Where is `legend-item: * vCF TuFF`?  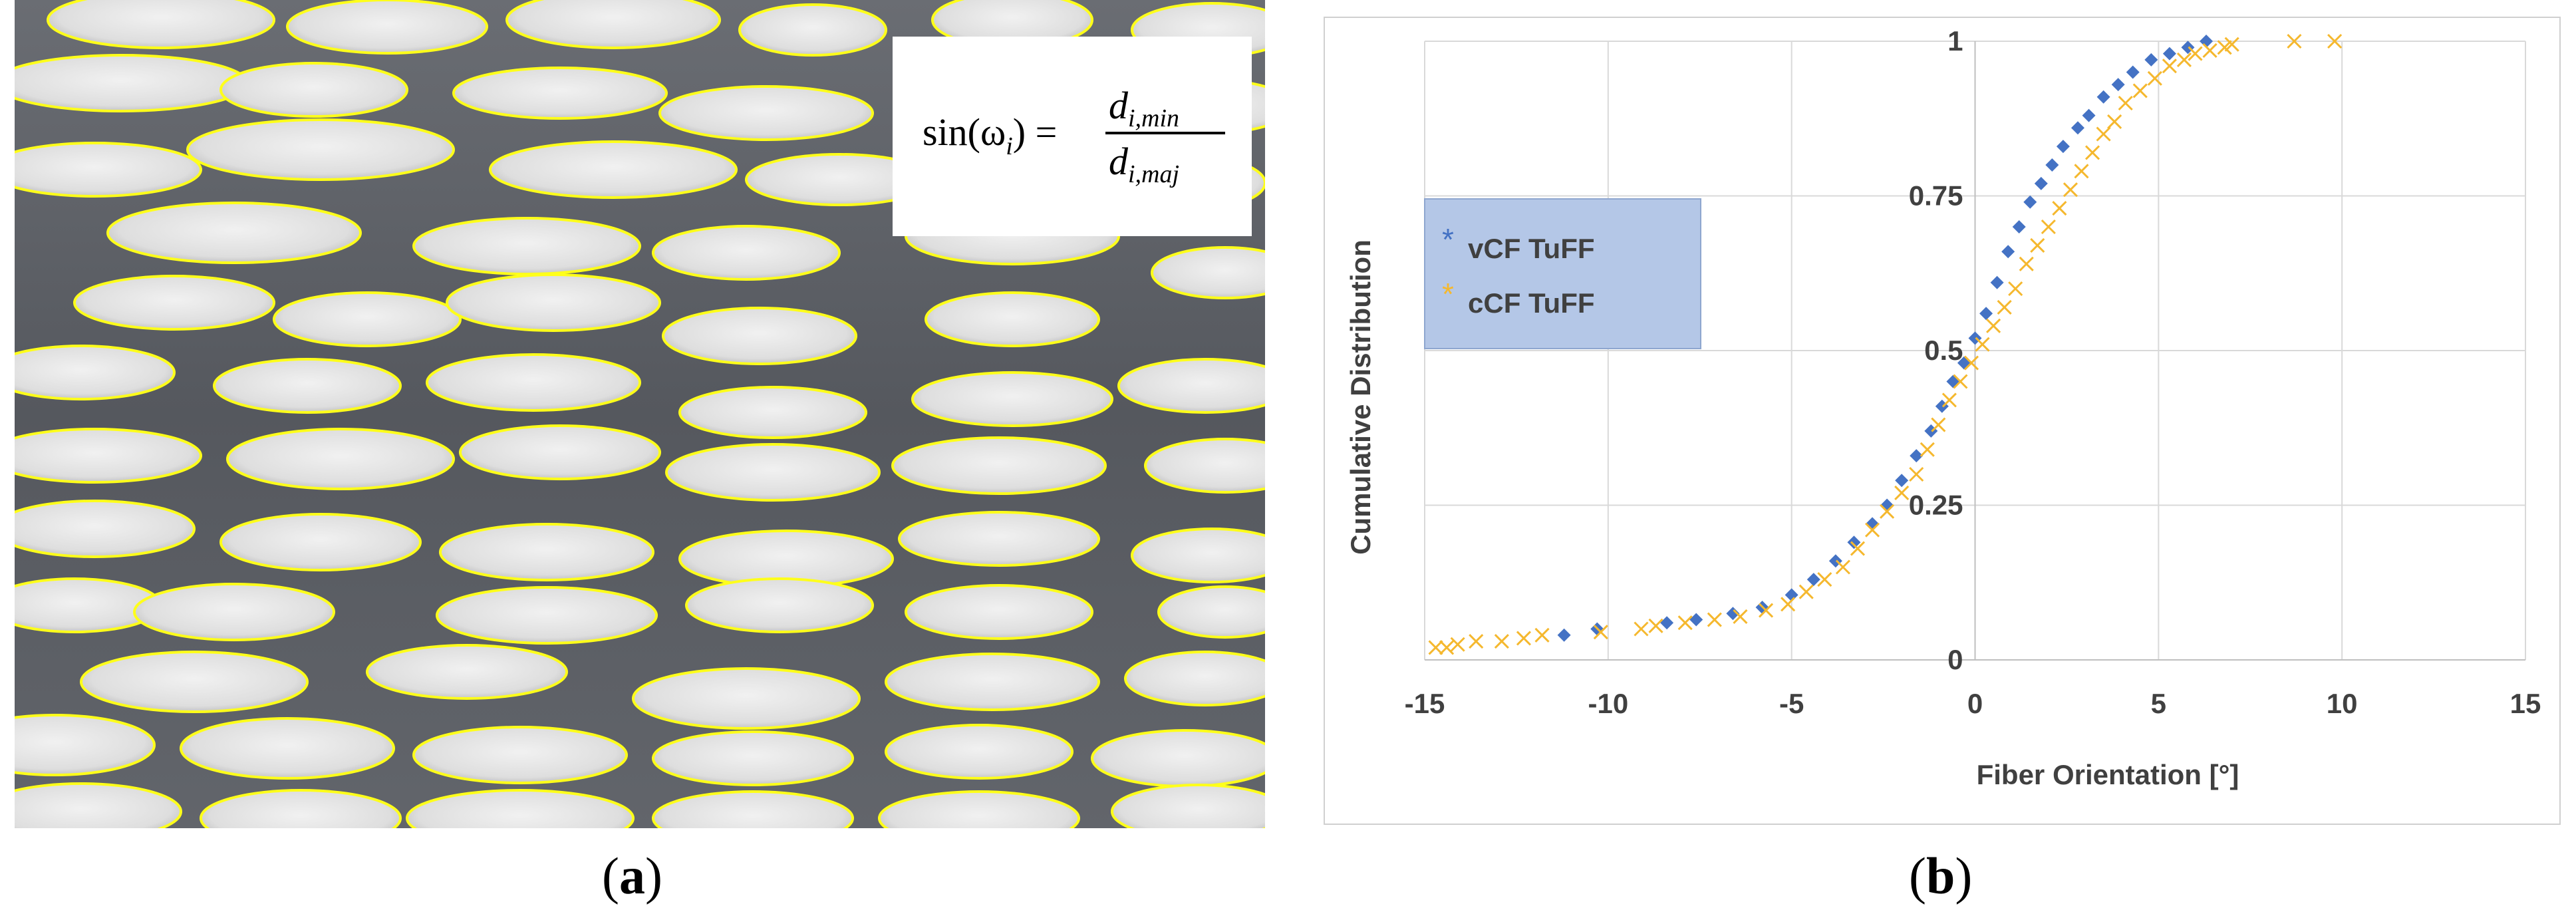
legend-item: * vCF TuFF is located at coordinates (1518, 243).